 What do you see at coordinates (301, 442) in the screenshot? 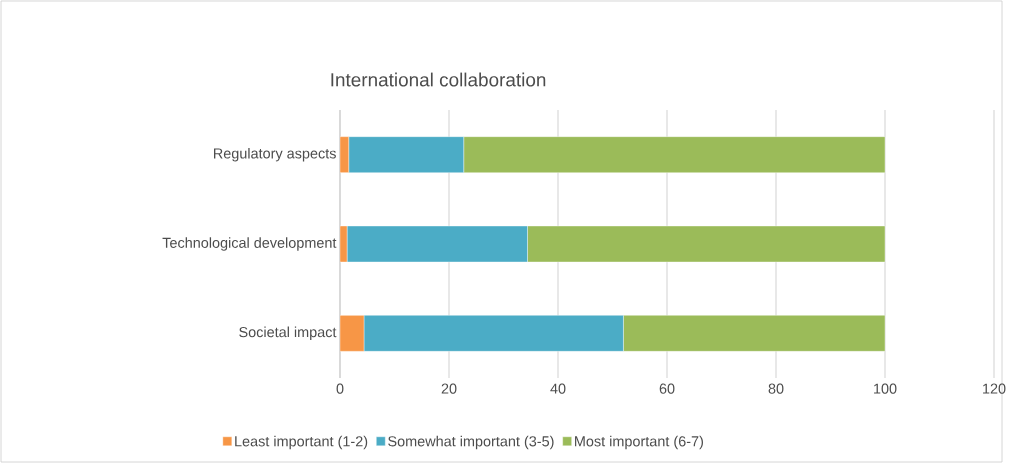
I see `legend-label: Least important (1-2)` at bounding box center [301, 442].